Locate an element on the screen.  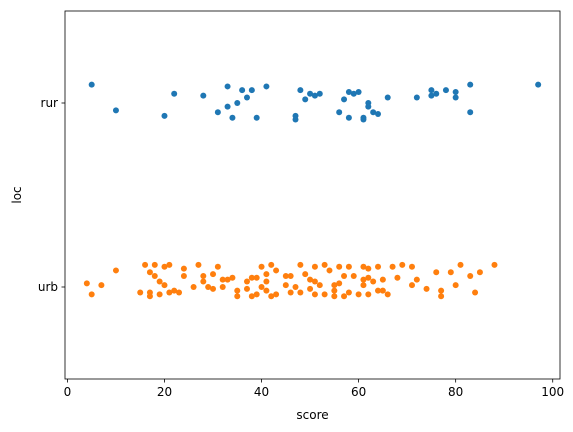
x-tick-label: 0 is located at coordinates (68, 392).